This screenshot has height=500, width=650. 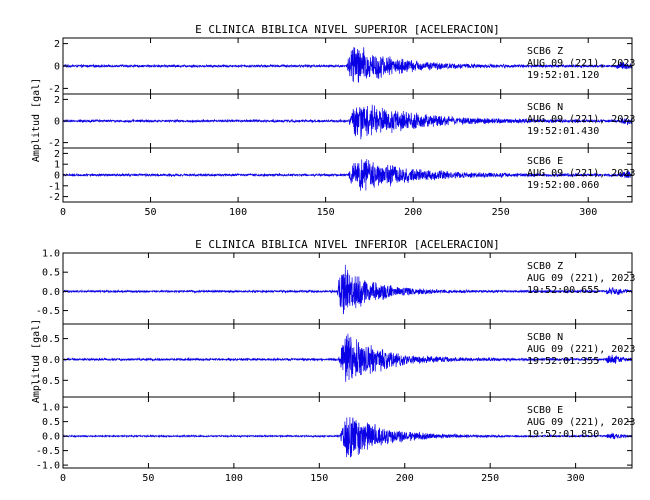 I want to click on y-tick-label: -1.0, so click(x=48, y=466).